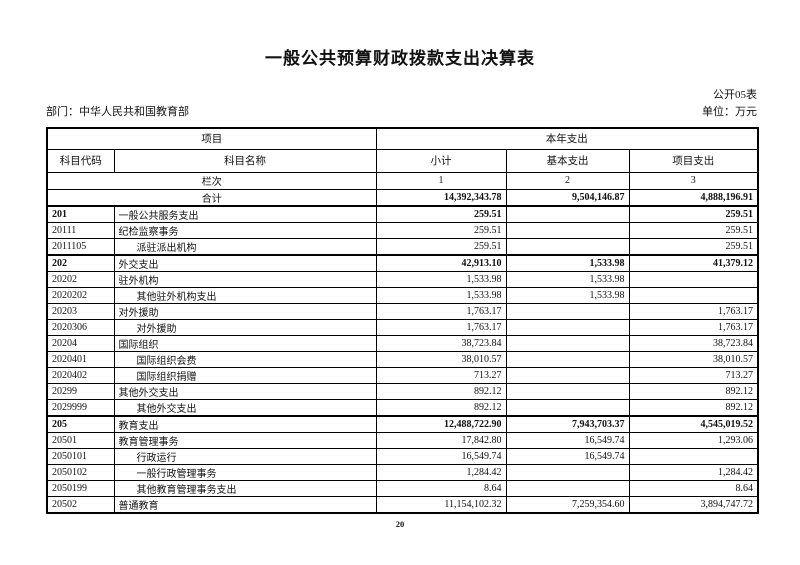 The height and width of the screenshot is (565, 800). Describe the element at coordinates (80, 160) in the screenshot. I see `header-subject-code: 科目代码` at that location.